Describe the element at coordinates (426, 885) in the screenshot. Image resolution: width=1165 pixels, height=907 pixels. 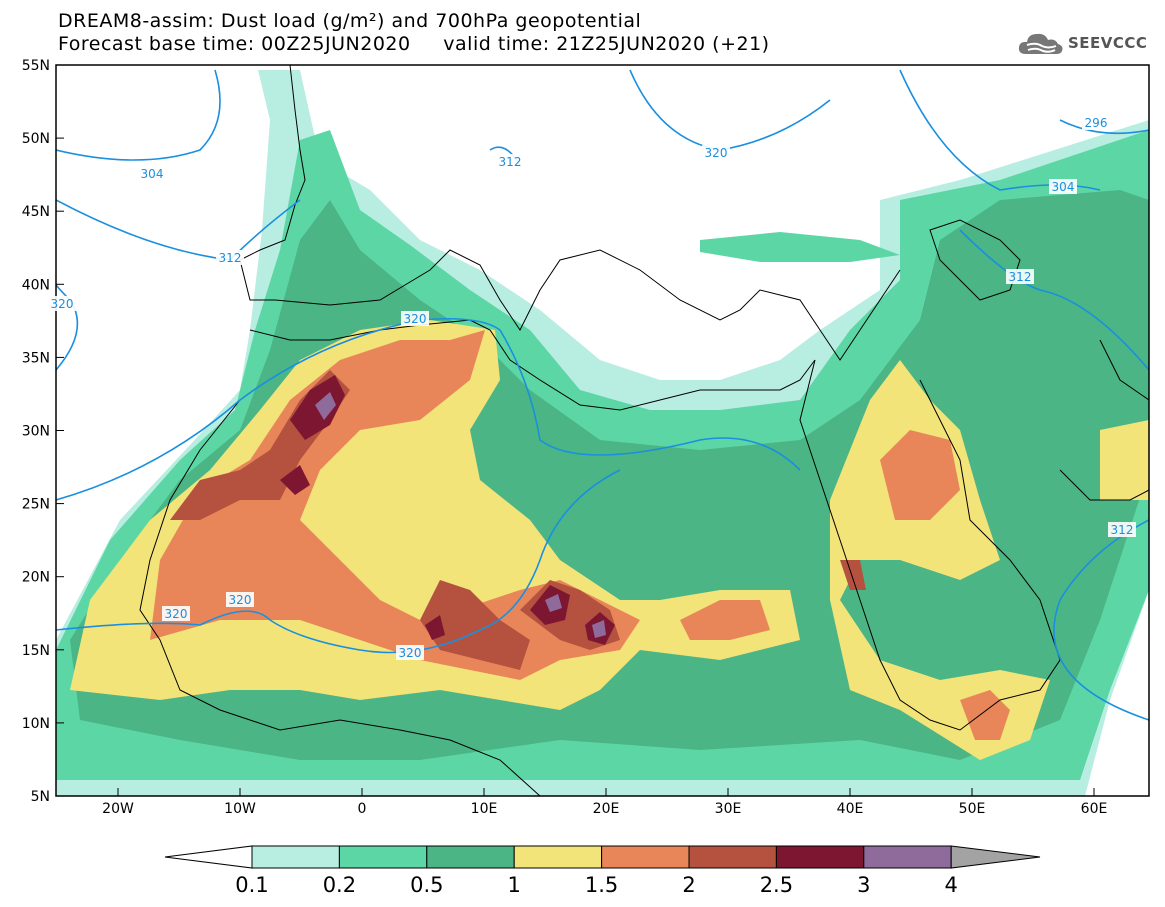
I see `colorbar-tick-label: 0.5` at that location.